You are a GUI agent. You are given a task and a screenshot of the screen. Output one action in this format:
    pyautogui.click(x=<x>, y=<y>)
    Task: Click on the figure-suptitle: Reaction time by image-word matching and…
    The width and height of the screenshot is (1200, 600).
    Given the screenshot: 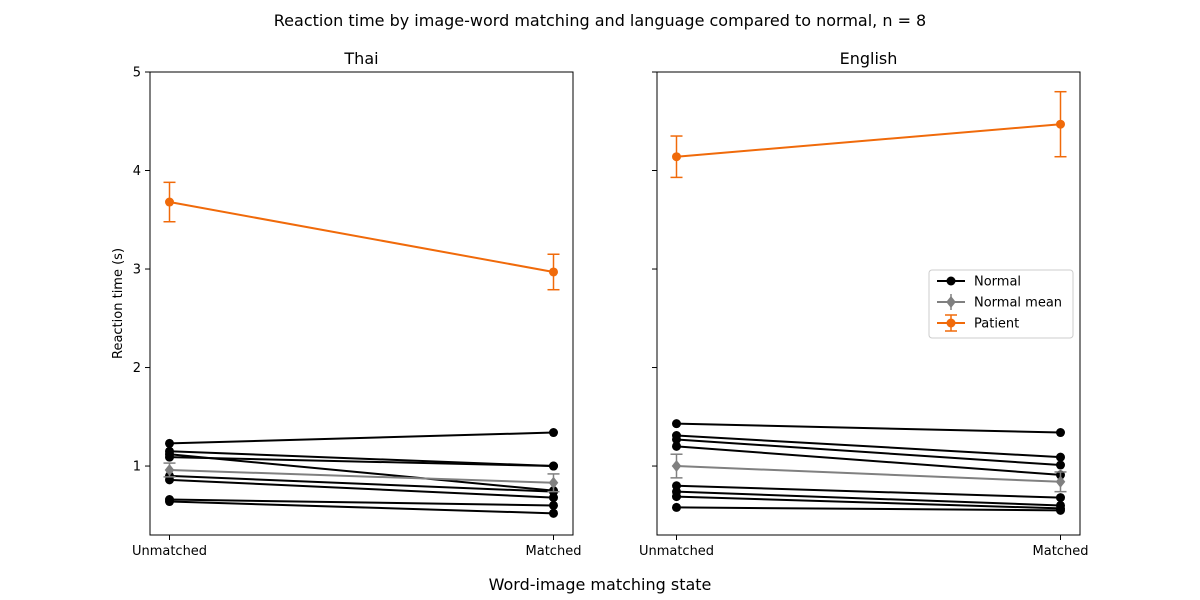 What is the action you would take?
    pyautogui.click(x=600, y=20)
    